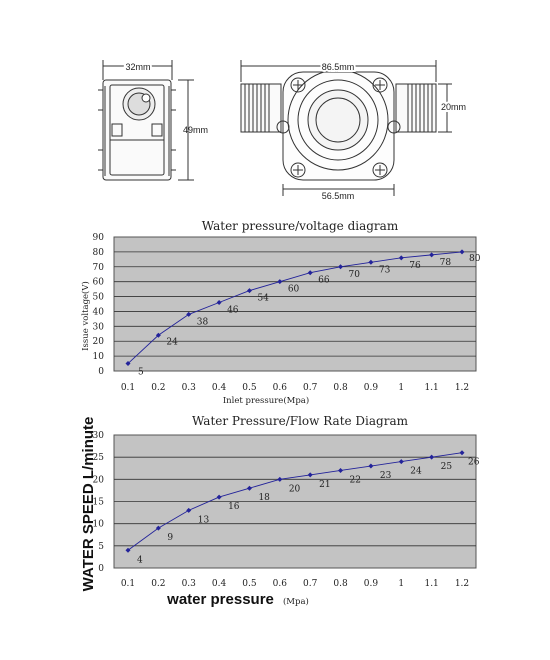 This screenshot has height=660, width=550. What do you see at coordinates (220, 599) in the screenshot?
I see `flow-x-axis-label-main: water pressure` at bounding box center [220, 599].